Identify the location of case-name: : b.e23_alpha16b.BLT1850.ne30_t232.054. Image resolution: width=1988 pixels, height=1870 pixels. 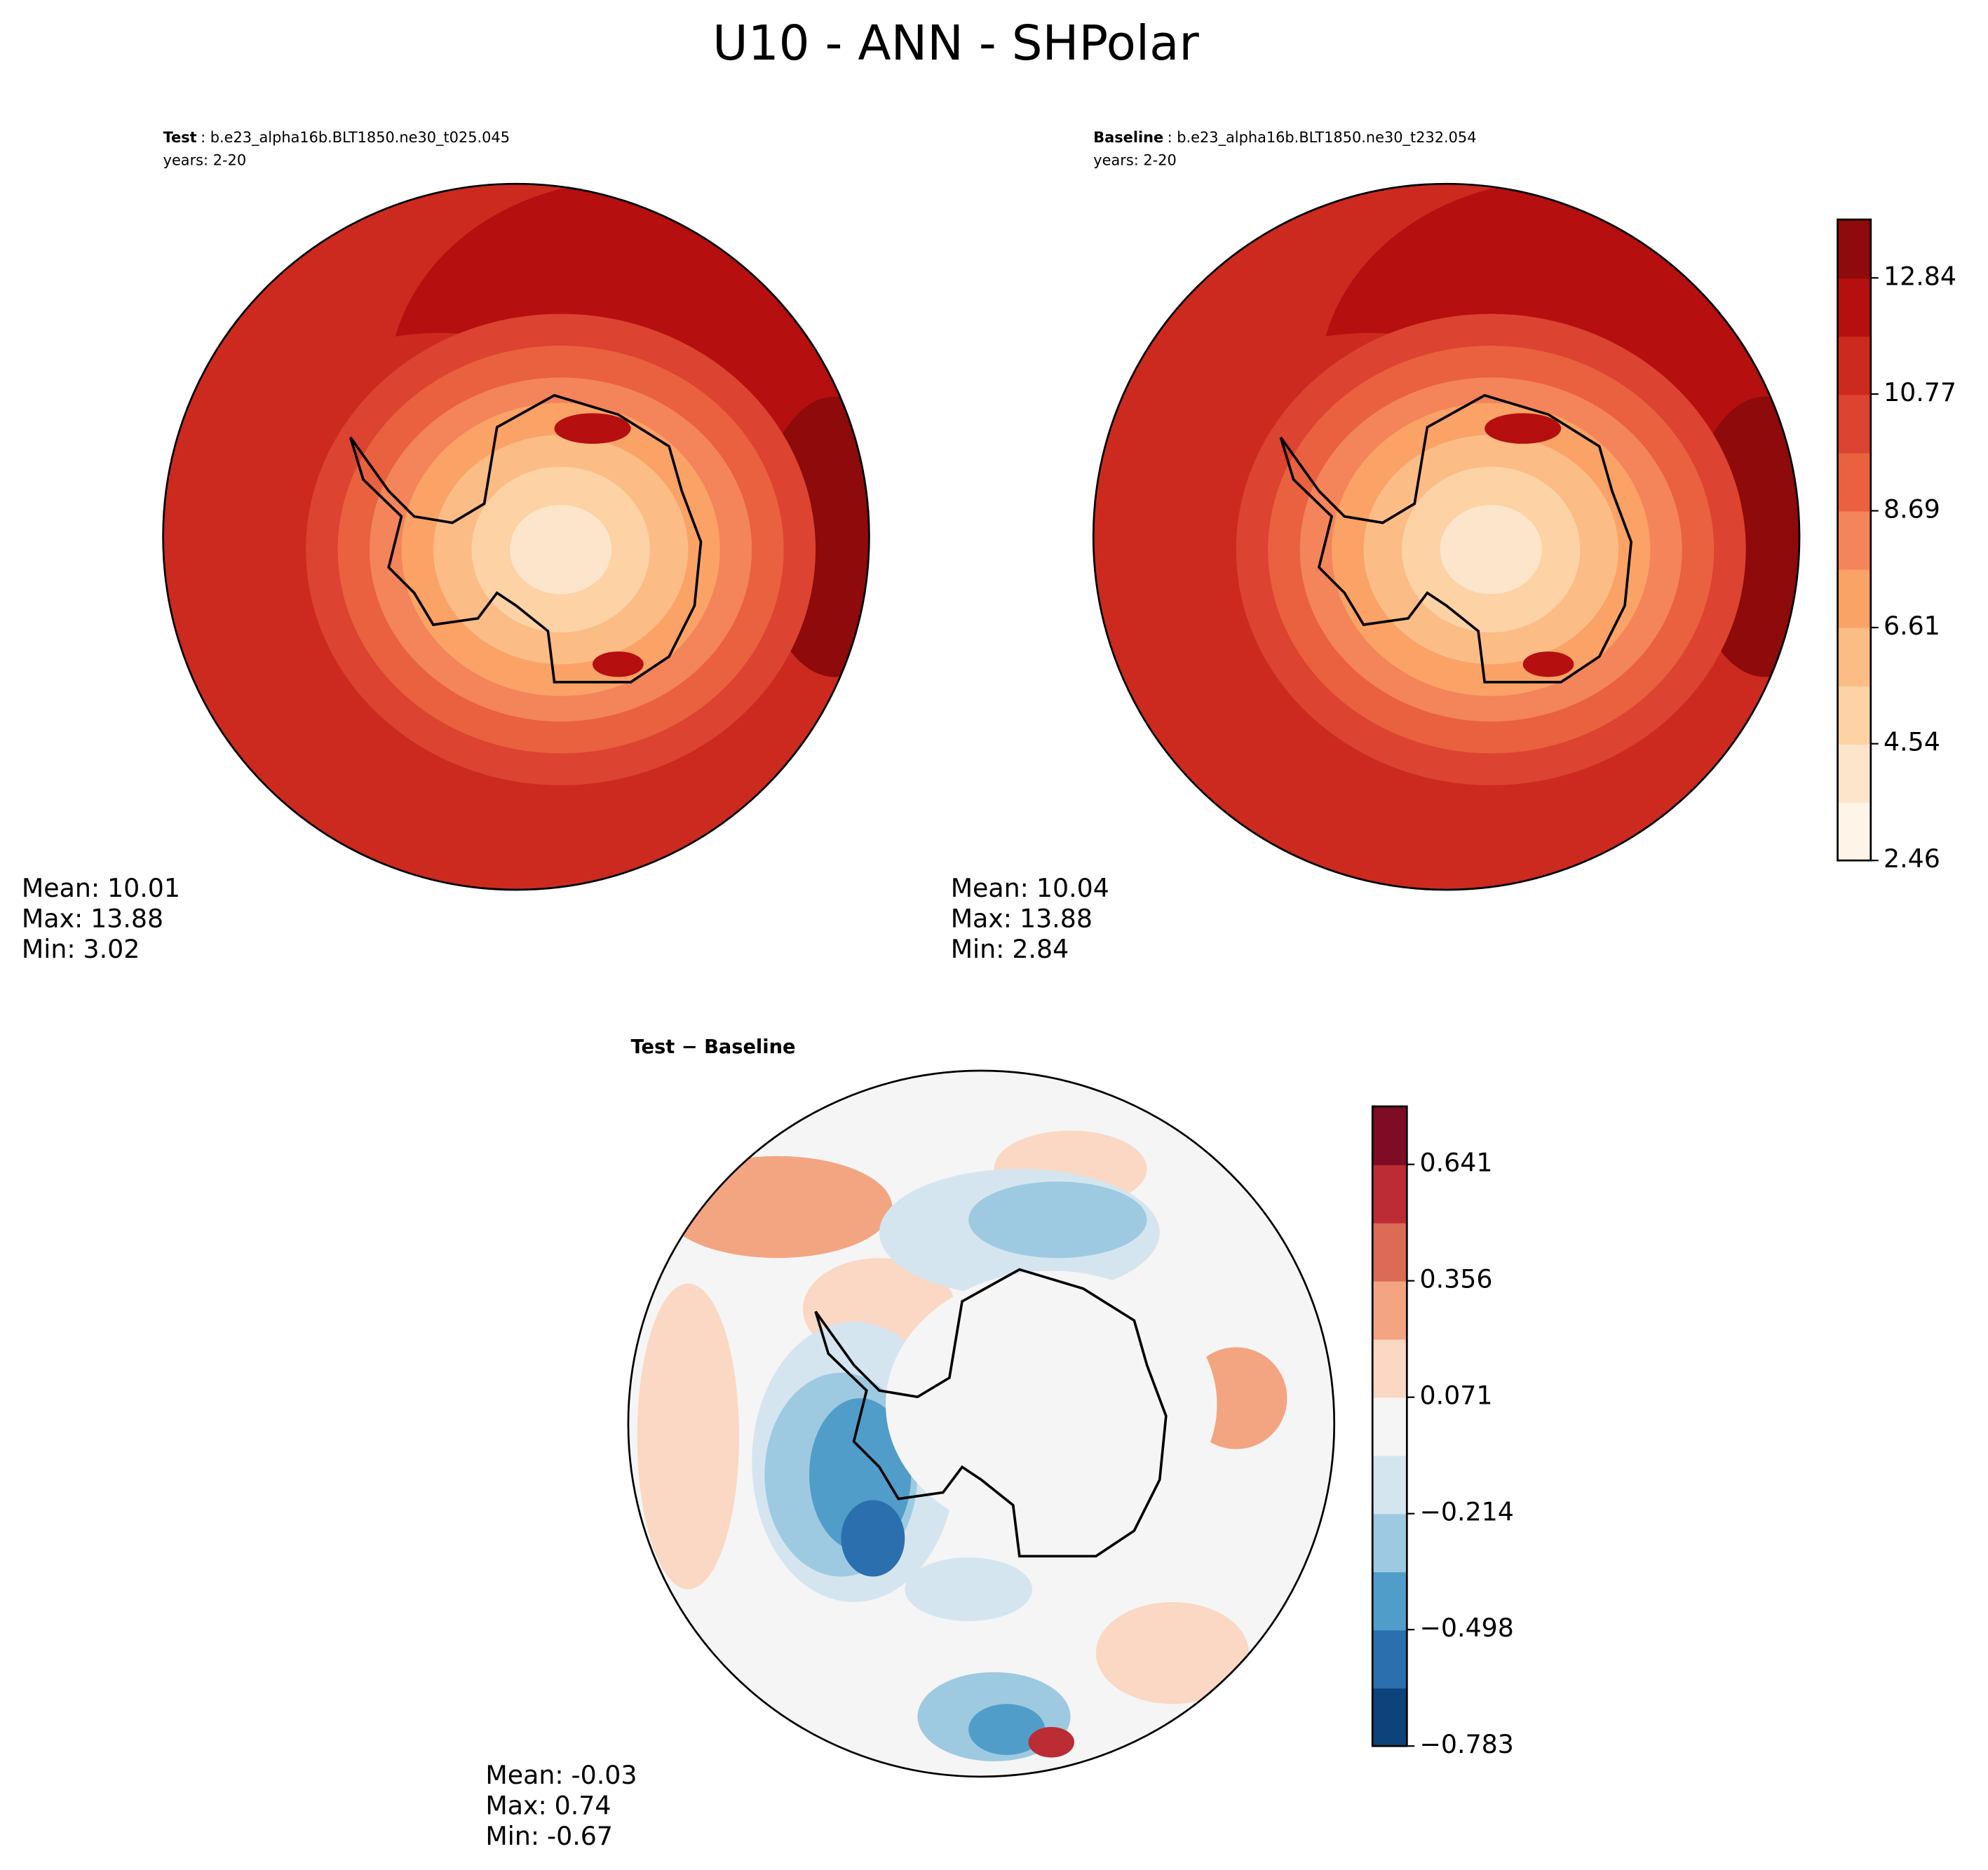
(1323, 138).